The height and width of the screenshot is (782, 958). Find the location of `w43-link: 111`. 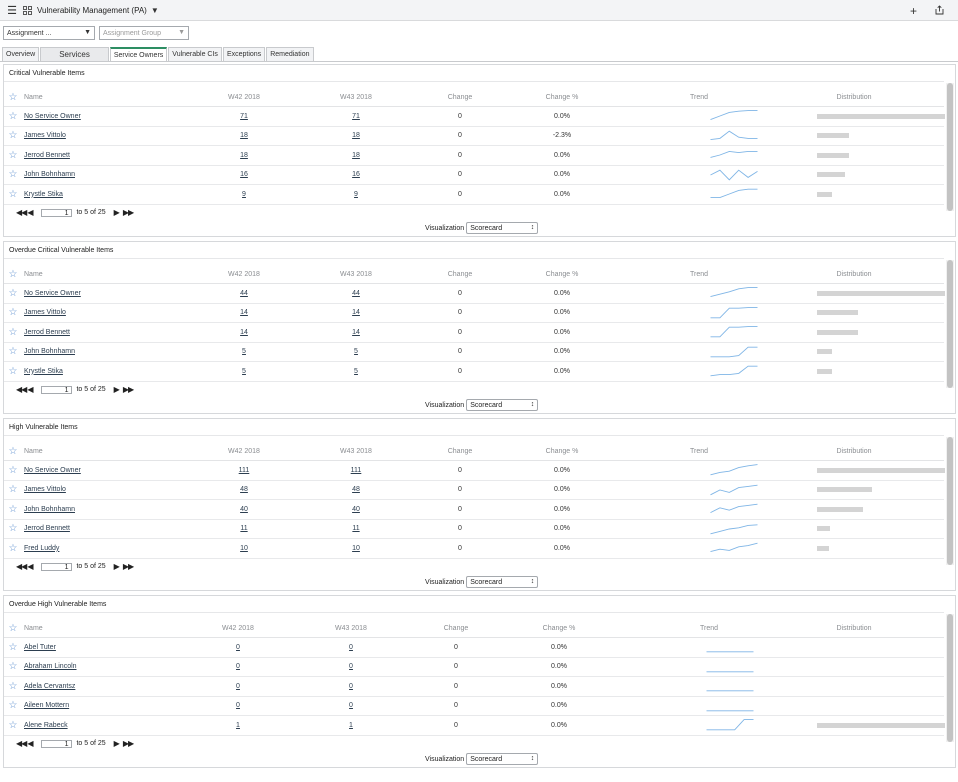

w43-link: 111 is located at coordinates (356, 470).